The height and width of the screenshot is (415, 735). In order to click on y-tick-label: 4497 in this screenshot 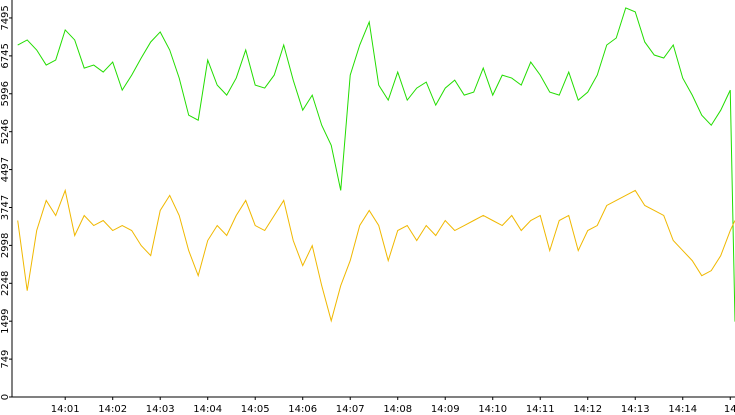, I will do `click(5, 169)`.